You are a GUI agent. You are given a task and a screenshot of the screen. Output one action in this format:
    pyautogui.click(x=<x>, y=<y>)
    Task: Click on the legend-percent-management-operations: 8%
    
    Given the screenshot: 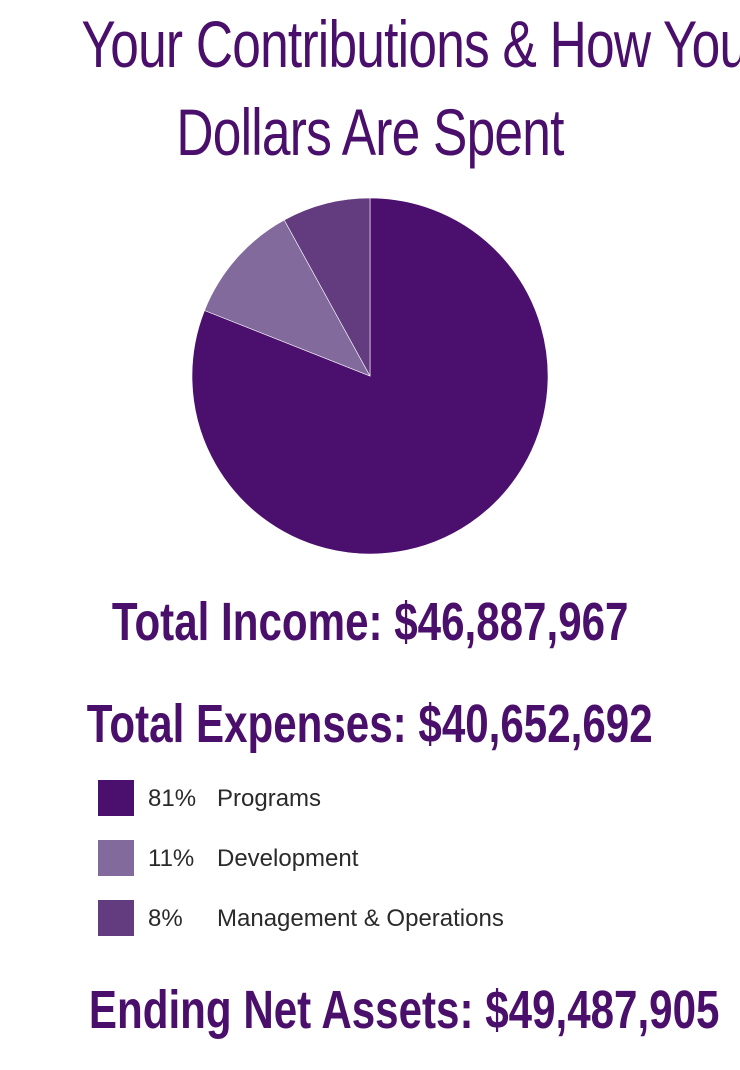 What is the action you would take?
    pyautogui.click(x=165, y=918)
    